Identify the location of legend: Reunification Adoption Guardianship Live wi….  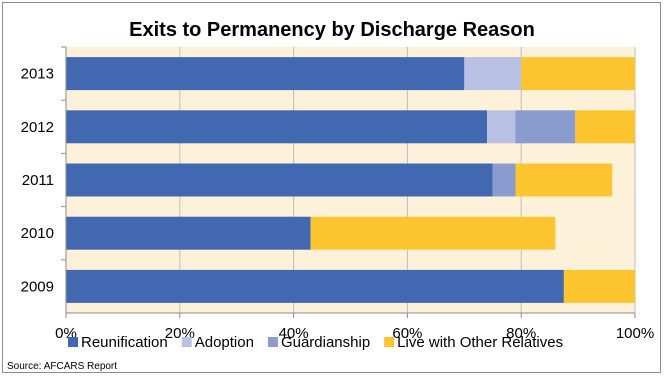
(315, 342).